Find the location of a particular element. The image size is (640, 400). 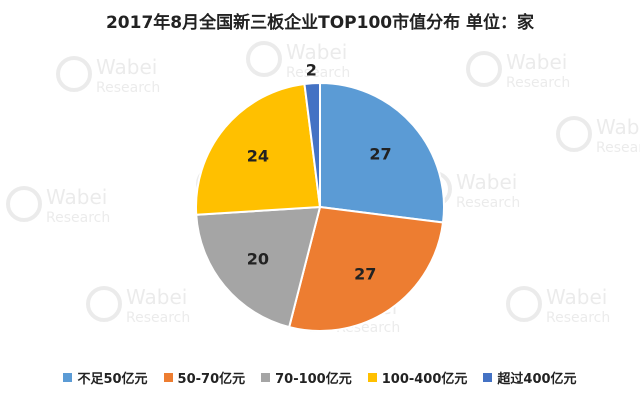

legend-item-3: 100-400亿元 is located at coordinates (417, 377).